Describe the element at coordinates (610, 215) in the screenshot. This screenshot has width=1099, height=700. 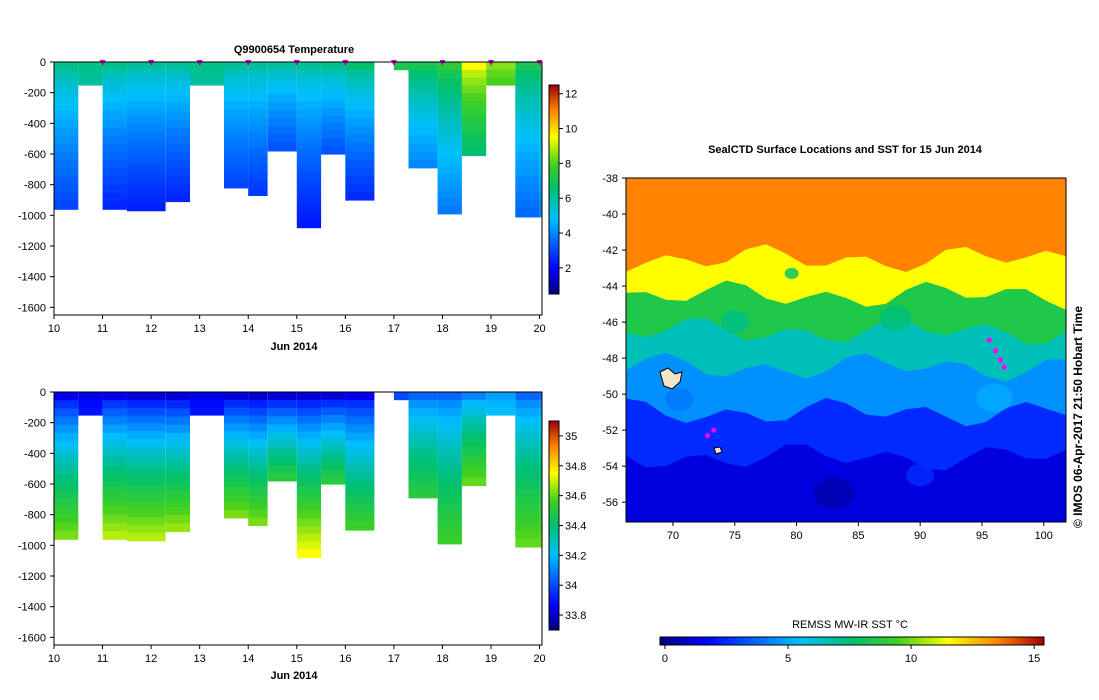
I see `map-y-tick-label: -40` at that location.